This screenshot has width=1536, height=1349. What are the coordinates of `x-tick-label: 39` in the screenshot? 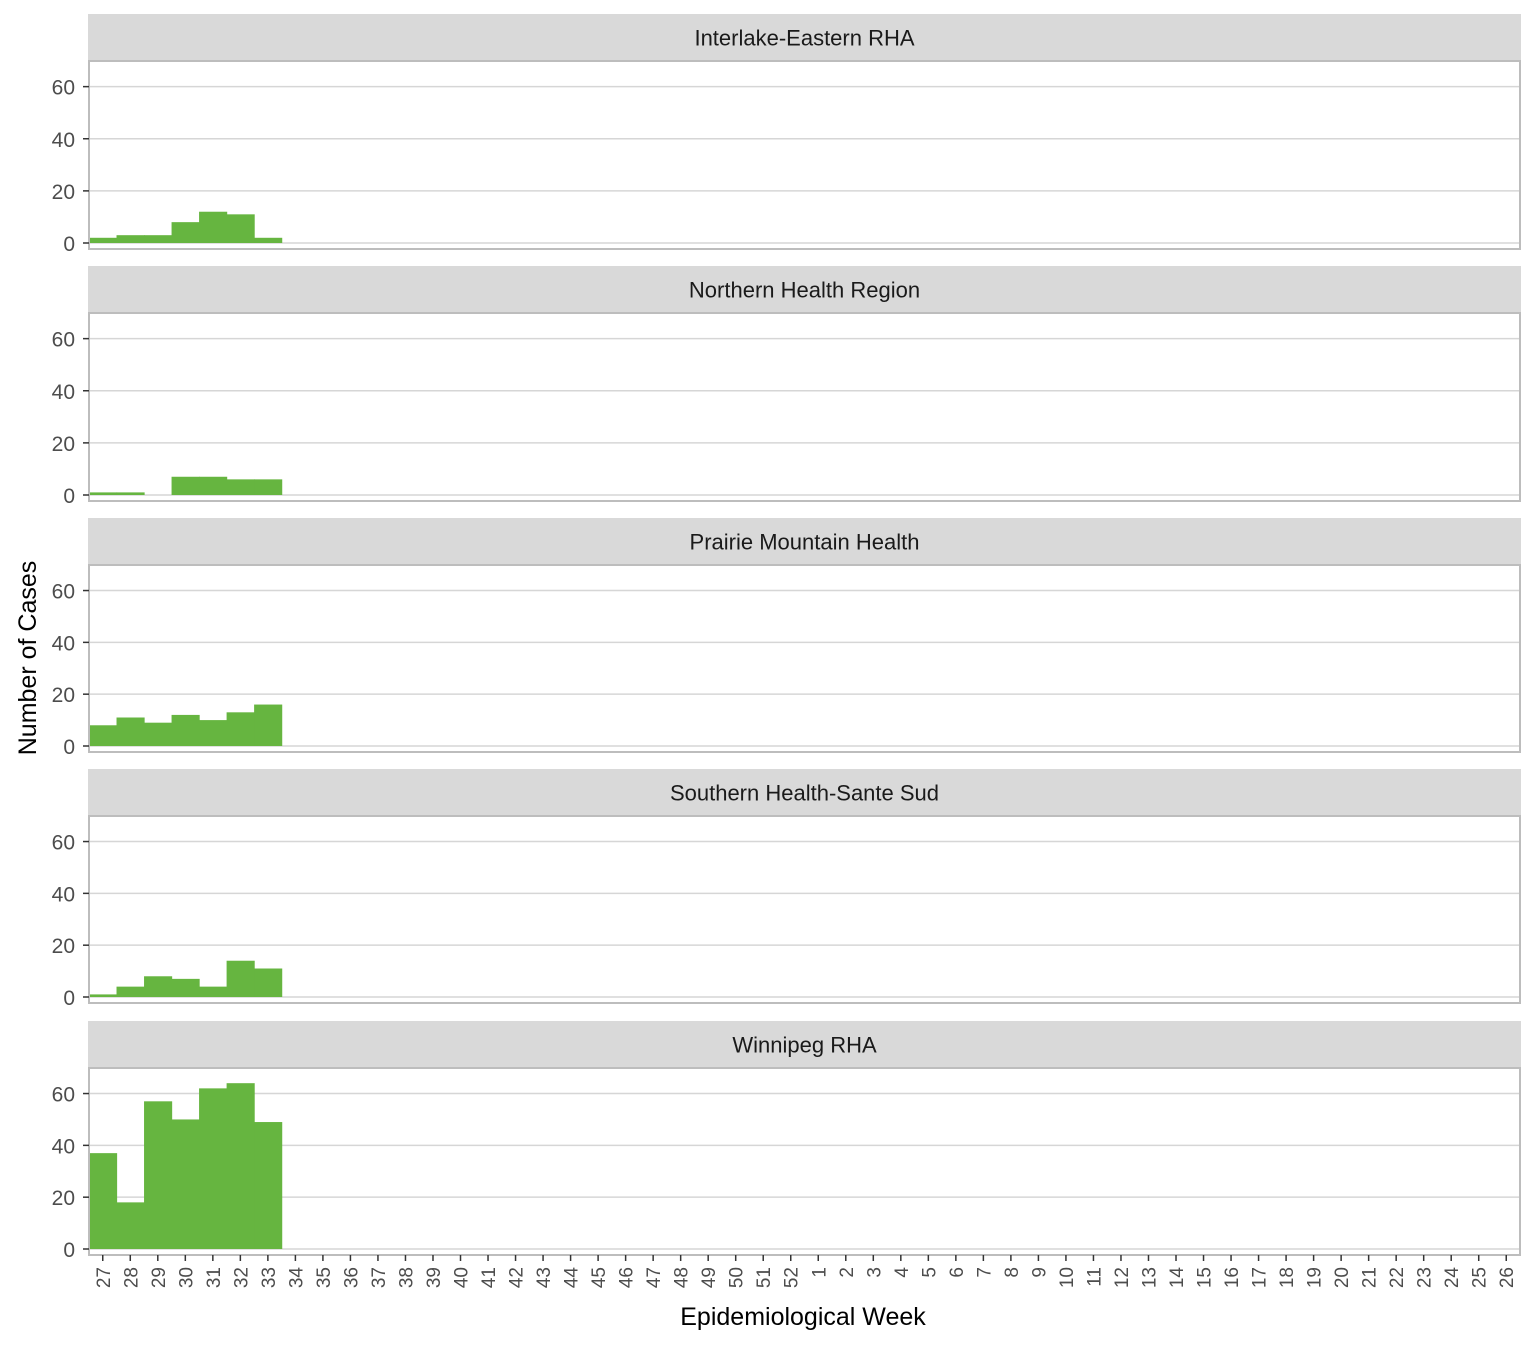 It's located at (434, 1277).